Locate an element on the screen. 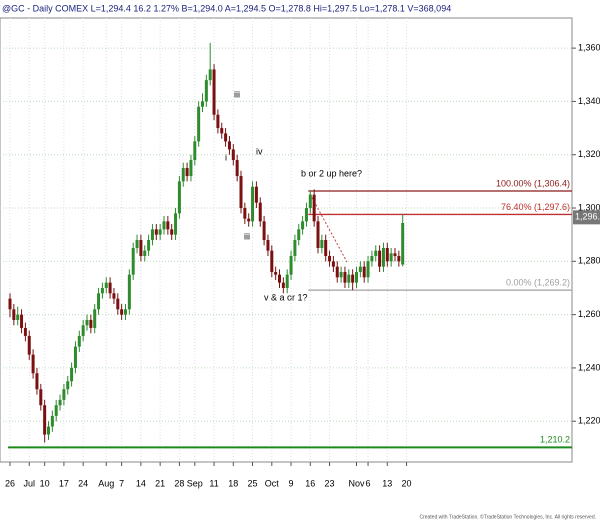 This screenshot has height=528, width=600. x-tick-label: 11 is located at coordinates (213, 483).